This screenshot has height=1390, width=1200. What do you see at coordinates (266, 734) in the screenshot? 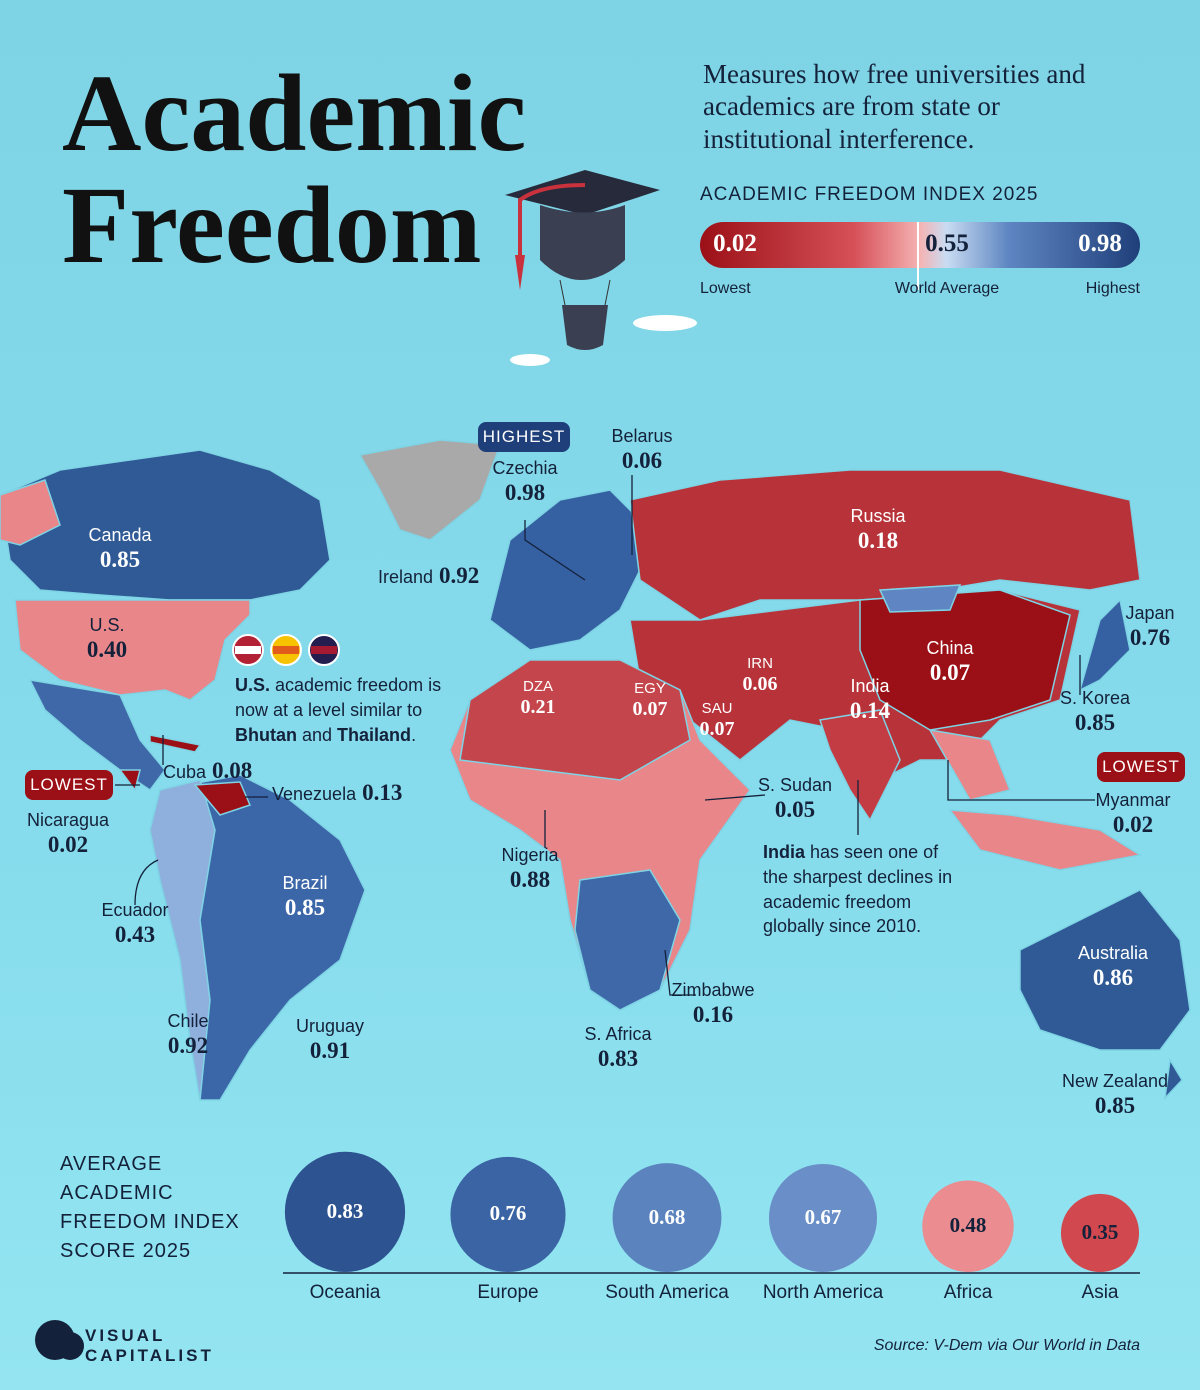
I see `annotation-part: Bhutan` at bounding box center [266, 734].